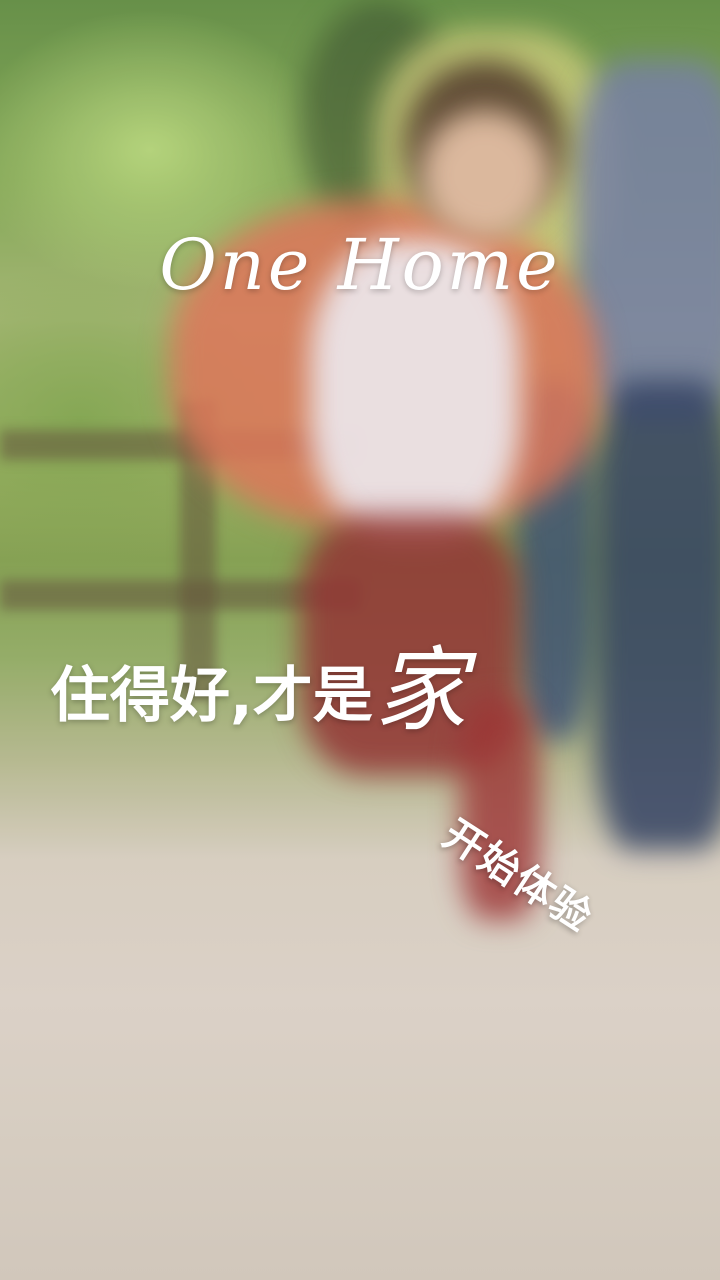  I want to click on brand-title: One Home, so click(360, 265).